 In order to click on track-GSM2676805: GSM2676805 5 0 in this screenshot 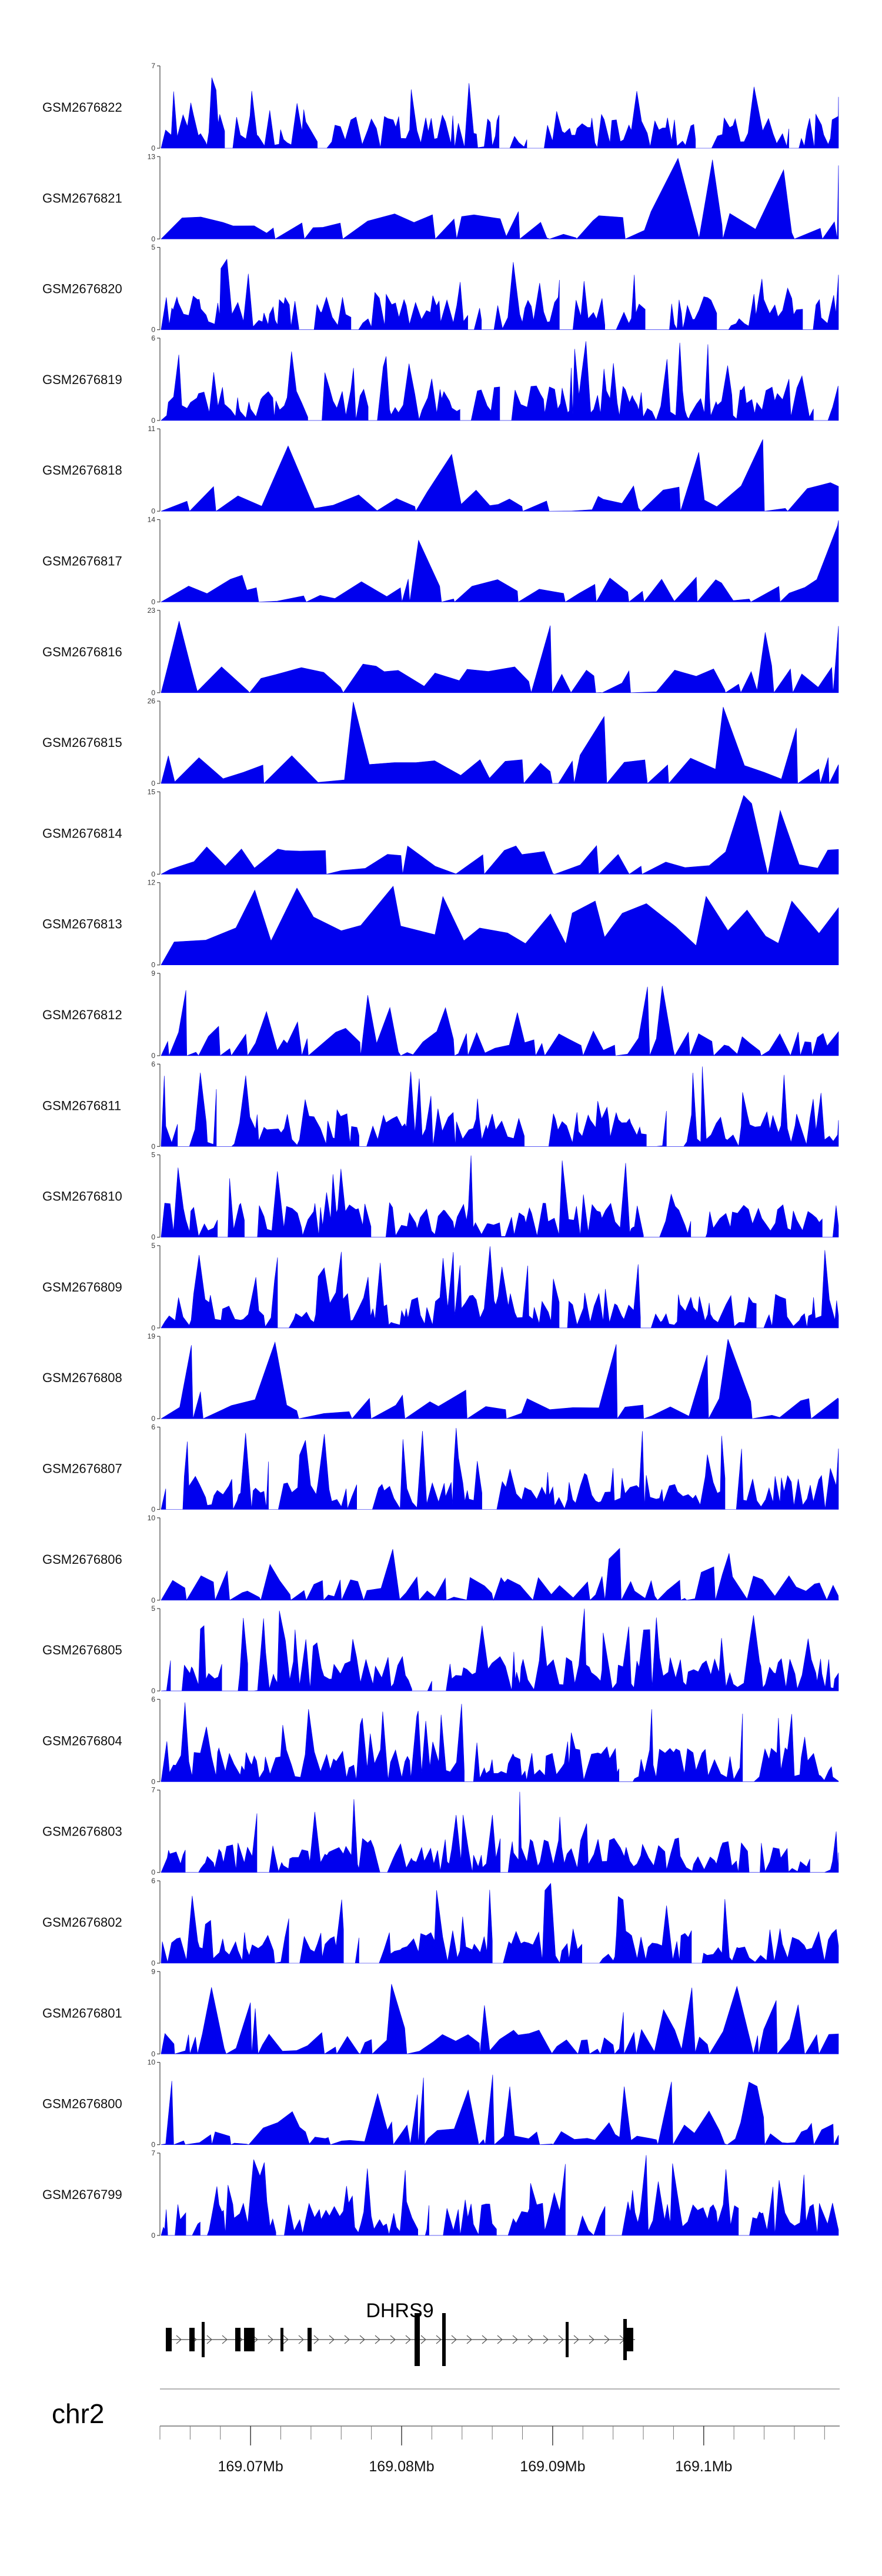, I will do `click(440, 1649)`.